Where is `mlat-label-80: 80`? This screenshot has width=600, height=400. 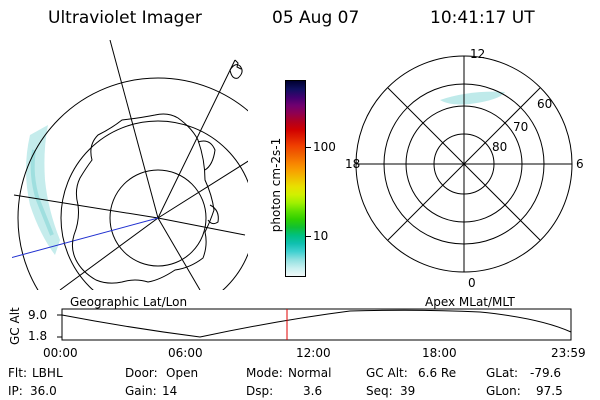 mlat-label-80: 80 is located at coordinates (500, 147).